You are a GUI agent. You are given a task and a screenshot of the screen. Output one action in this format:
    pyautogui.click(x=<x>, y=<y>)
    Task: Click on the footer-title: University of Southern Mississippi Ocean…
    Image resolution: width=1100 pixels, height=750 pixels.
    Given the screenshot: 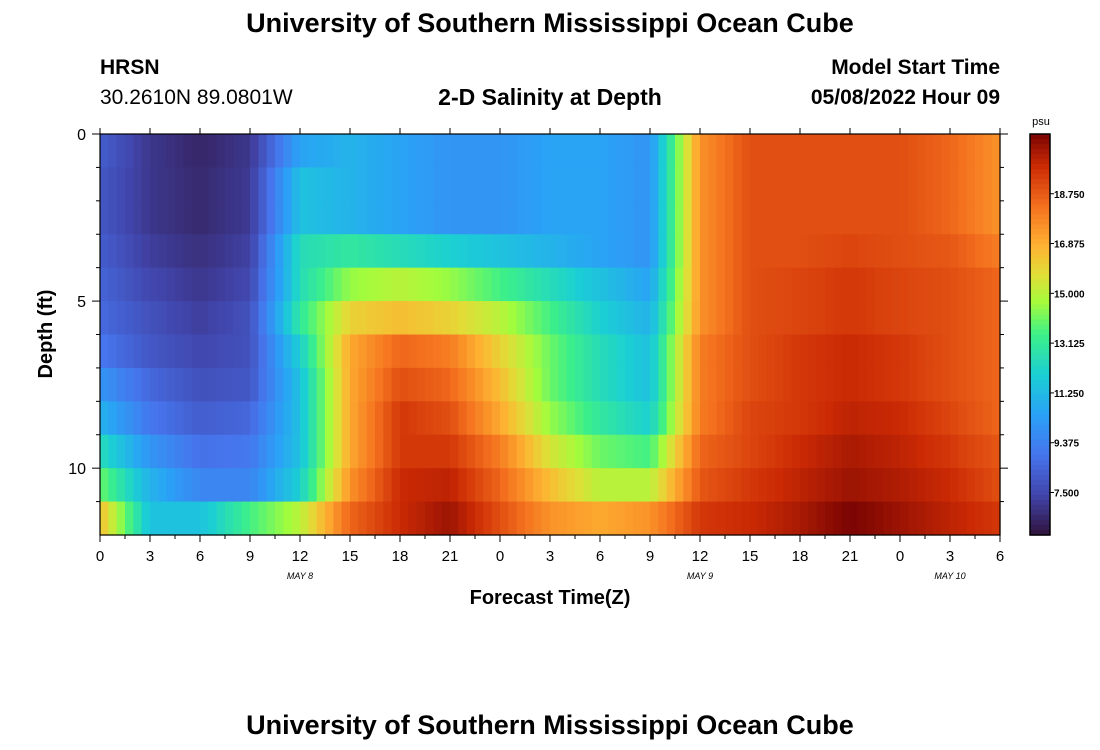 What is the action you would take?
    pyautogui.click(x=550, y=725)
    